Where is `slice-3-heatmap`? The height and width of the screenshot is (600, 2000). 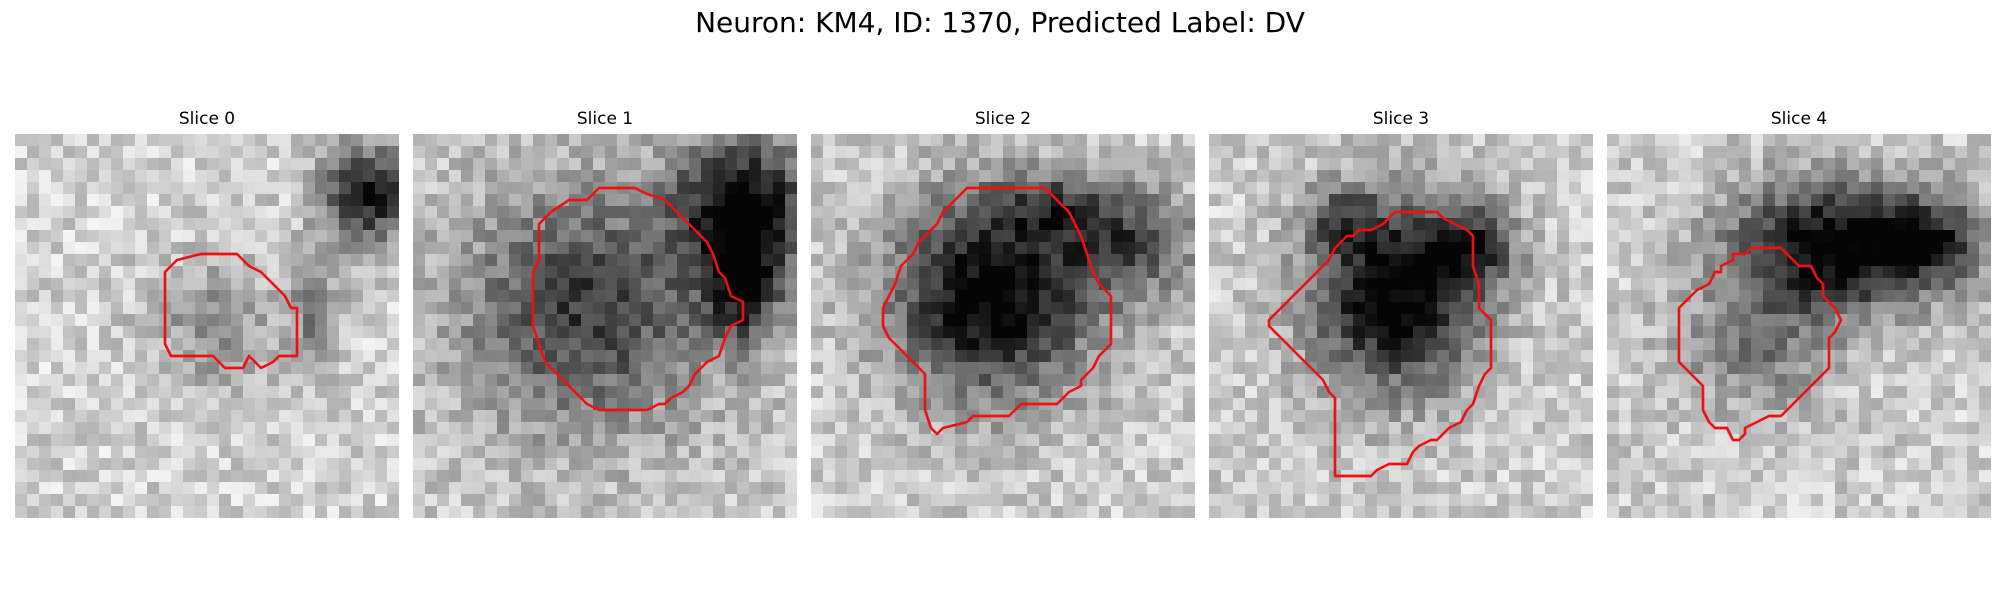
slice-3-heatmap is located at coordinates (1401, 326).